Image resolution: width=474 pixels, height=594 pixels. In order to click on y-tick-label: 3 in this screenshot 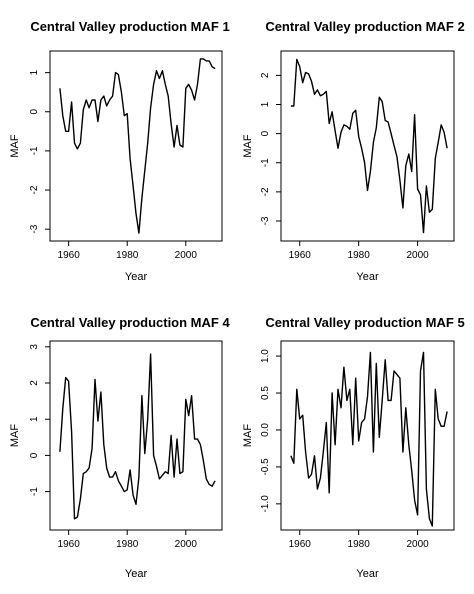, I will do `click(34, 347)`.